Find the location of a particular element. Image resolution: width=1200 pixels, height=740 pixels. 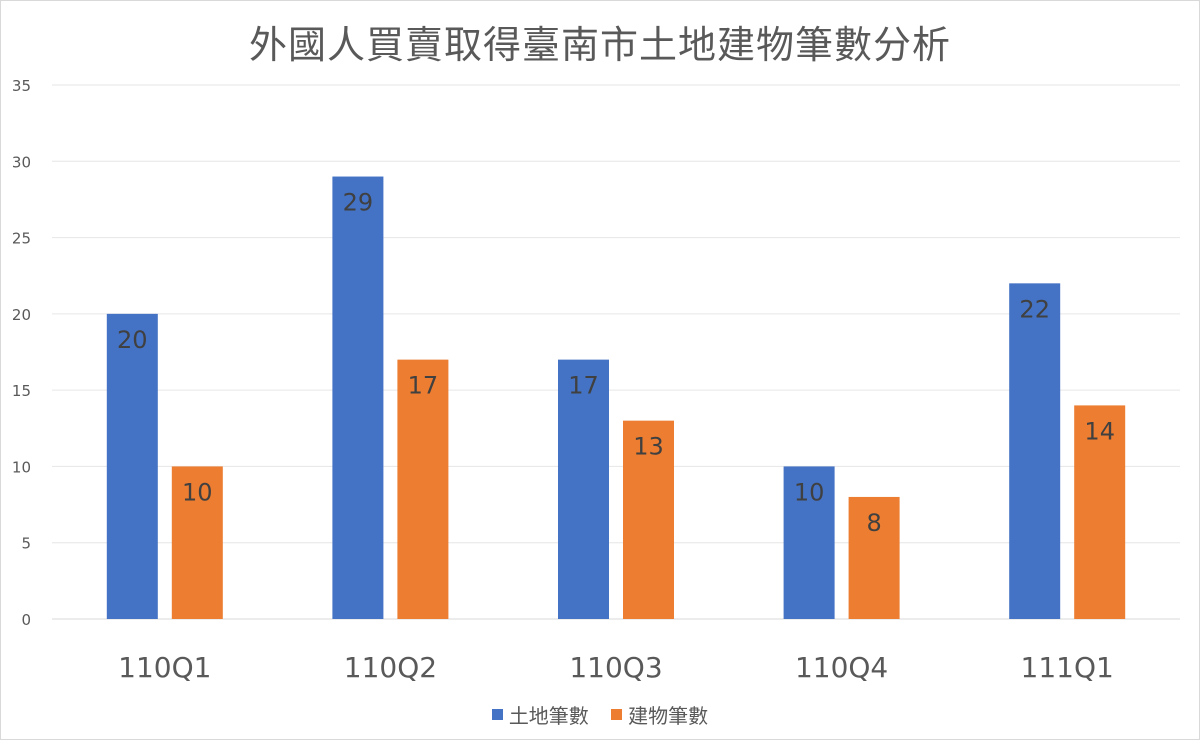

y-tick-label: 30 is located at coordinates (21, 162).